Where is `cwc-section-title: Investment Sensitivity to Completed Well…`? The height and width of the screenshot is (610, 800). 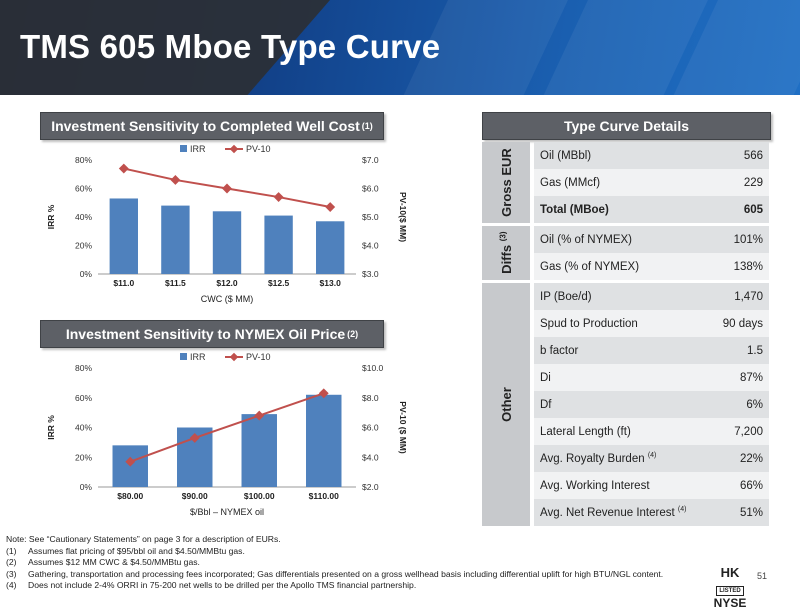 cwc-section-title: Investment Sensitivity to Completed Well… is located at coordinates (205, 126).